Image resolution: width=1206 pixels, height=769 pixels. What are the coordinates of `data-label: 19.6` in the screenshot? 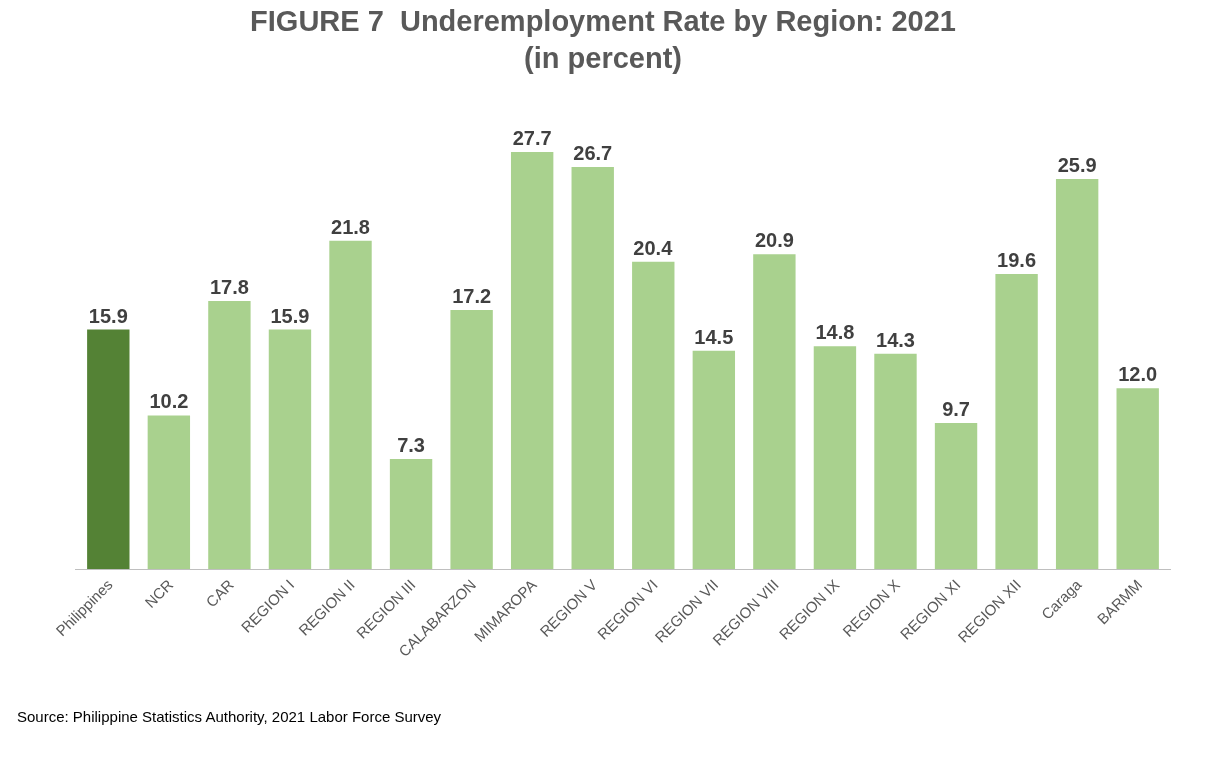 It's located at (1017, 259).